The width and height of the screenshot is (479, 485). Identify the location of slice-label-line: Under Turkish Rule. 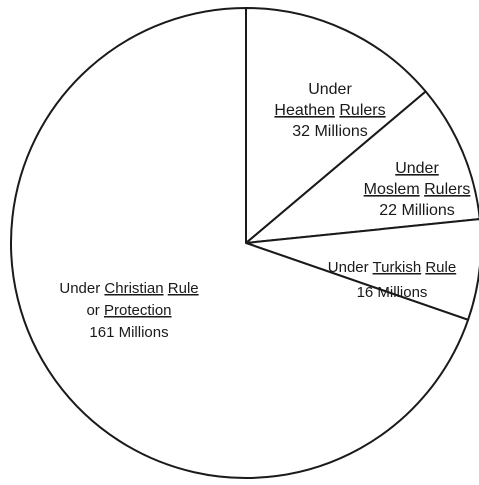
(392, 267).